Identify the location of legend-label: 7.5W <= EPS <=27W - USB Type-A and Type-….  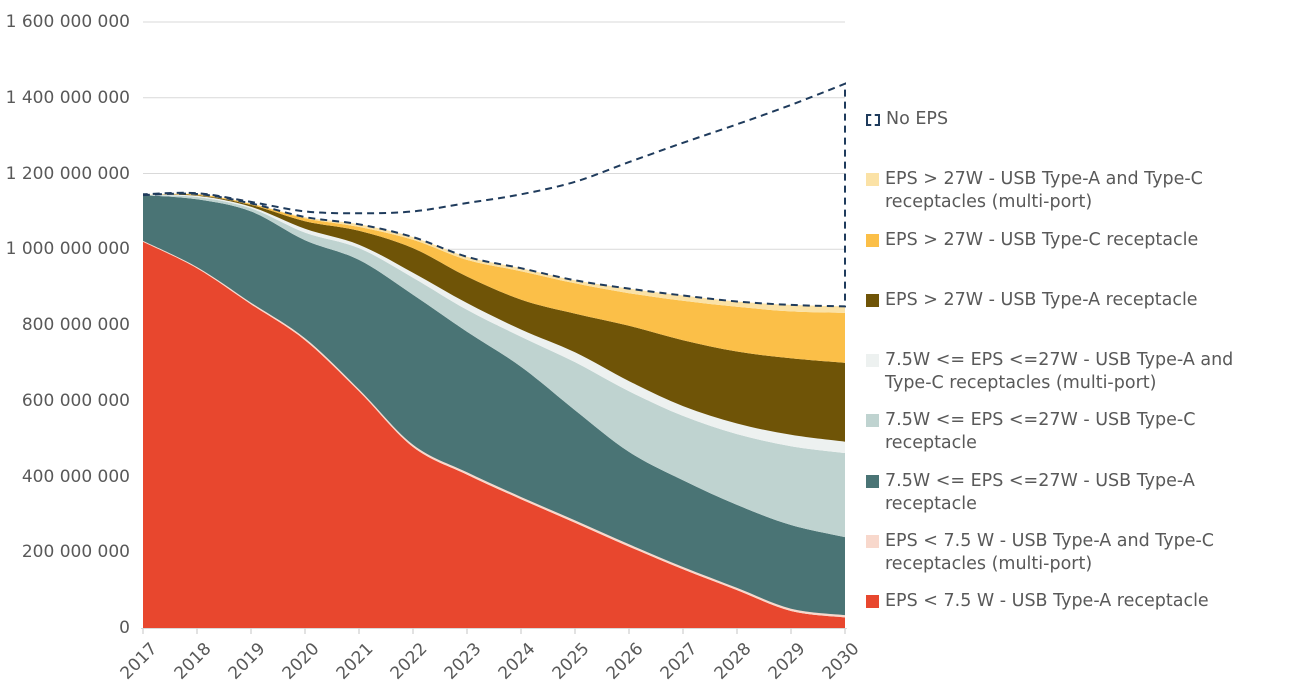
(1059, 372).